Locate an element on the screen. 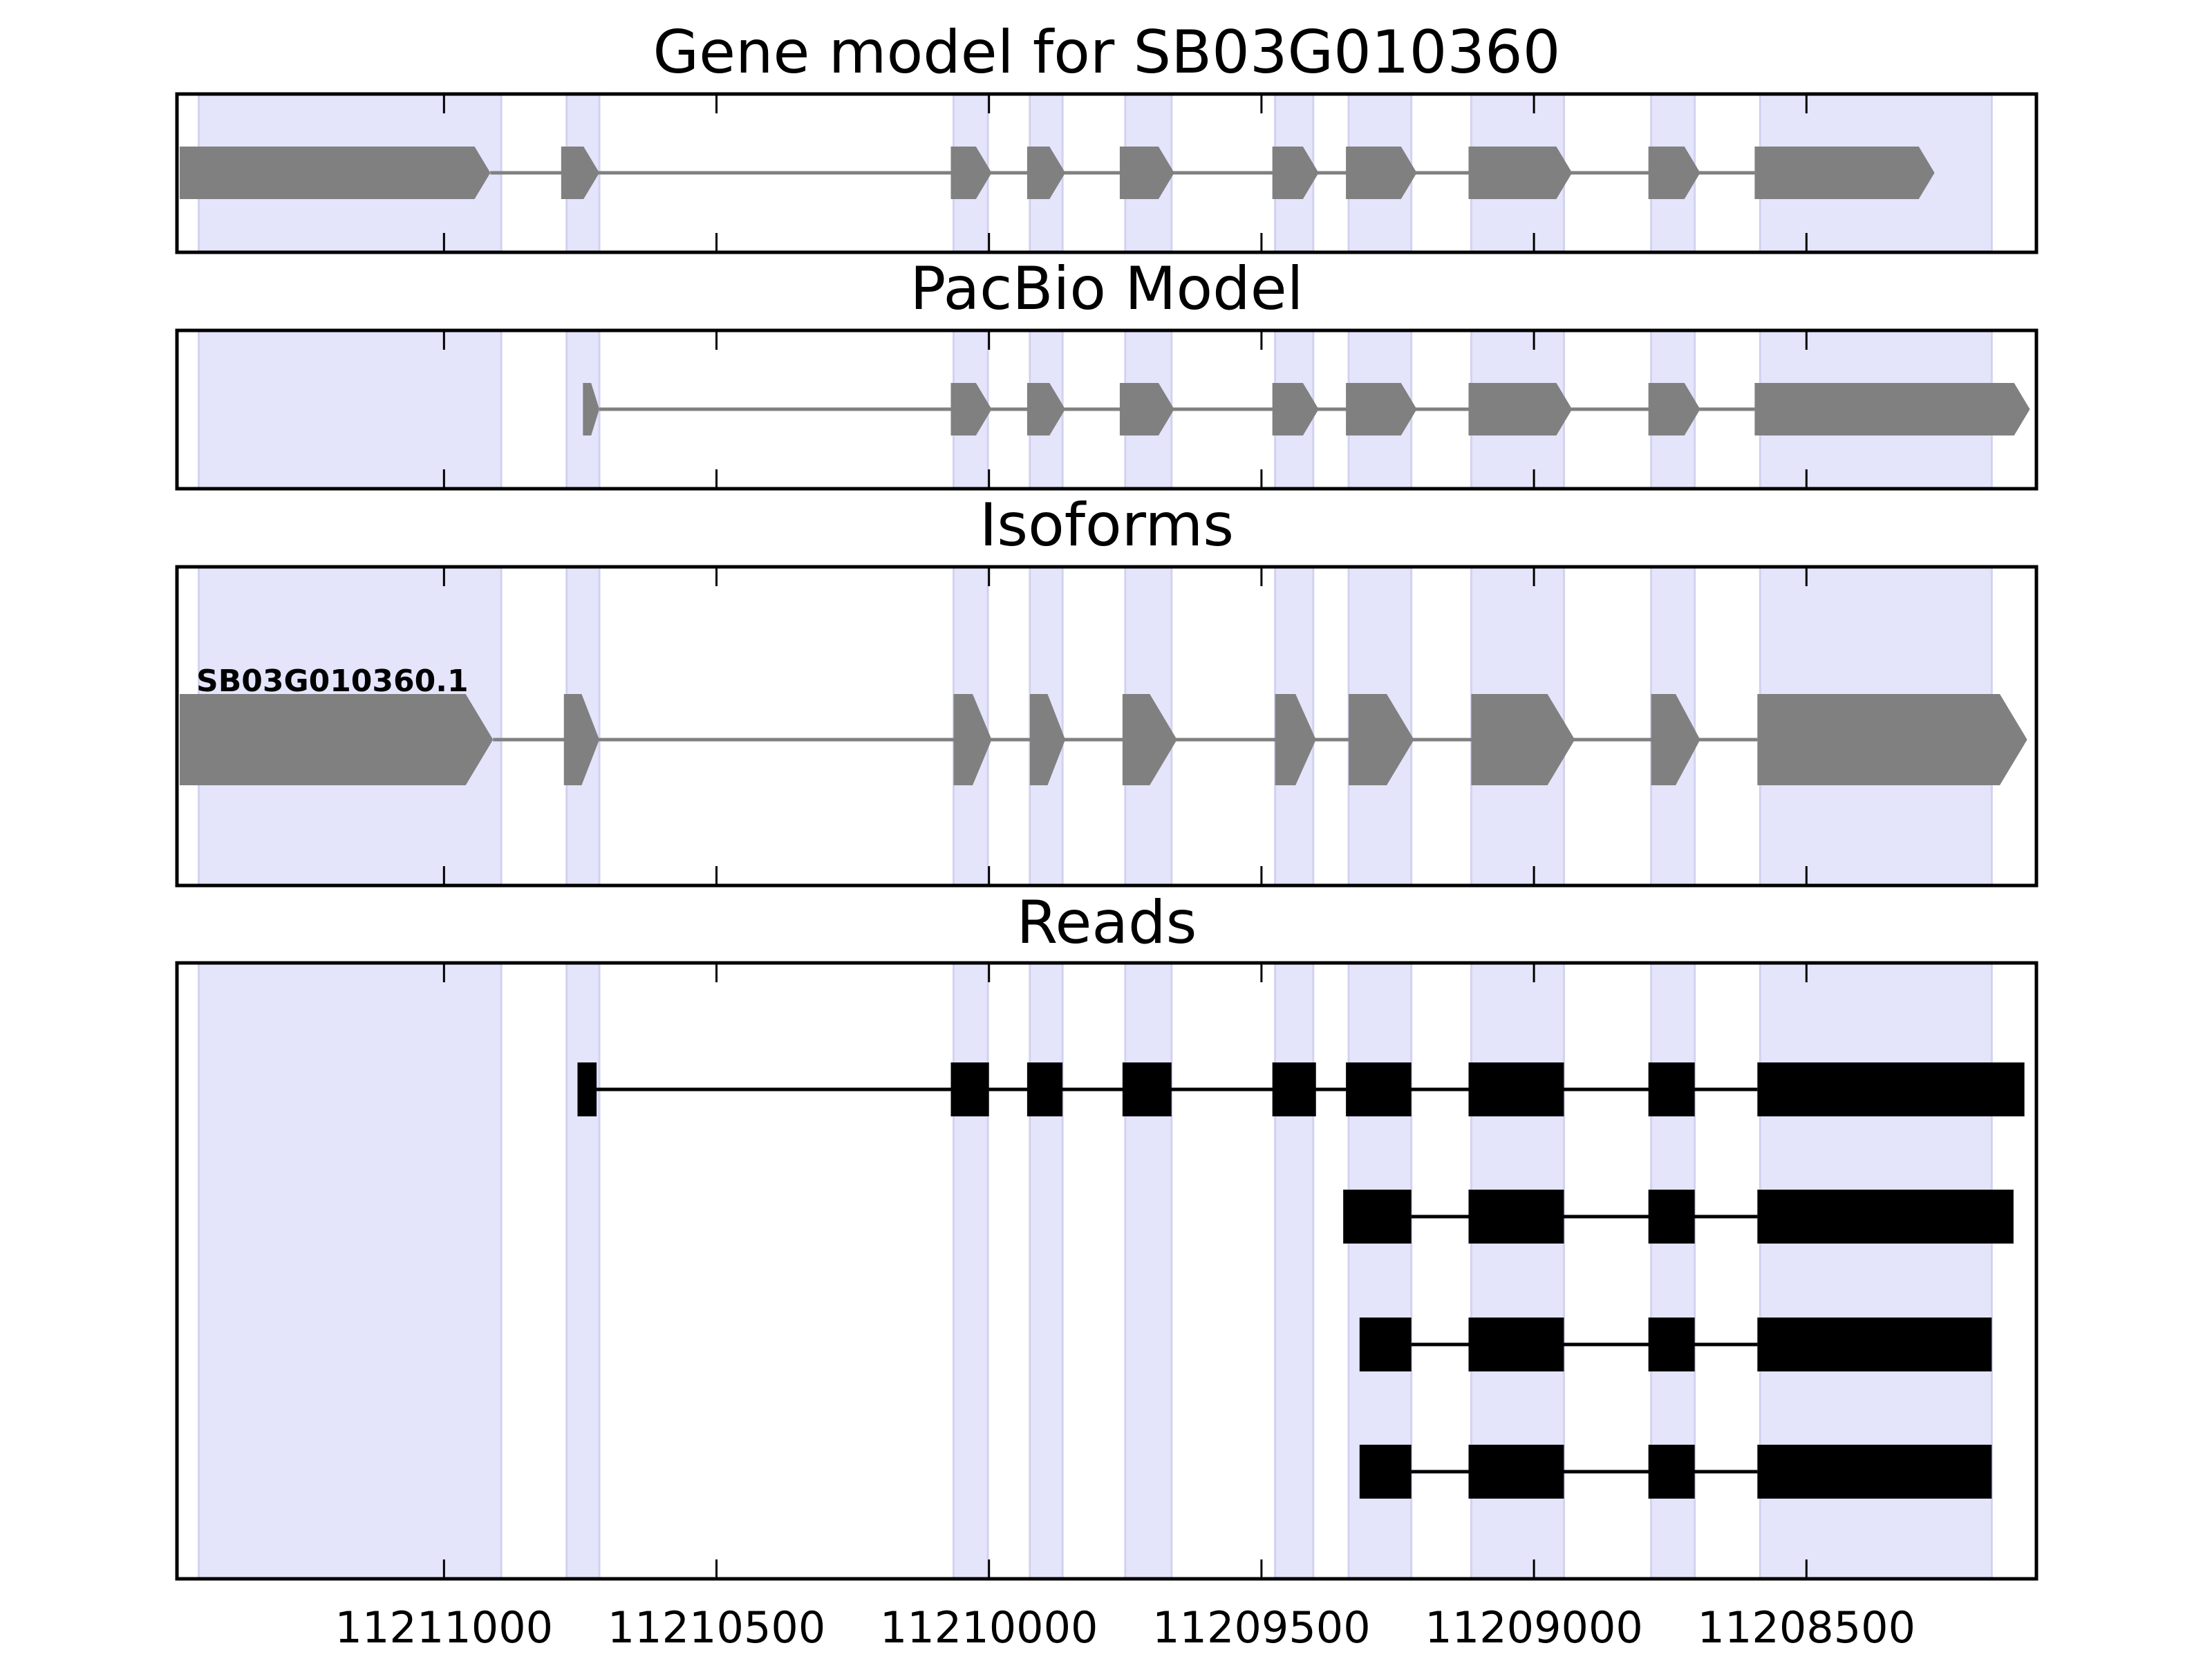  x-tick-label: 11209000 is located at coordinates (1534, 1628).